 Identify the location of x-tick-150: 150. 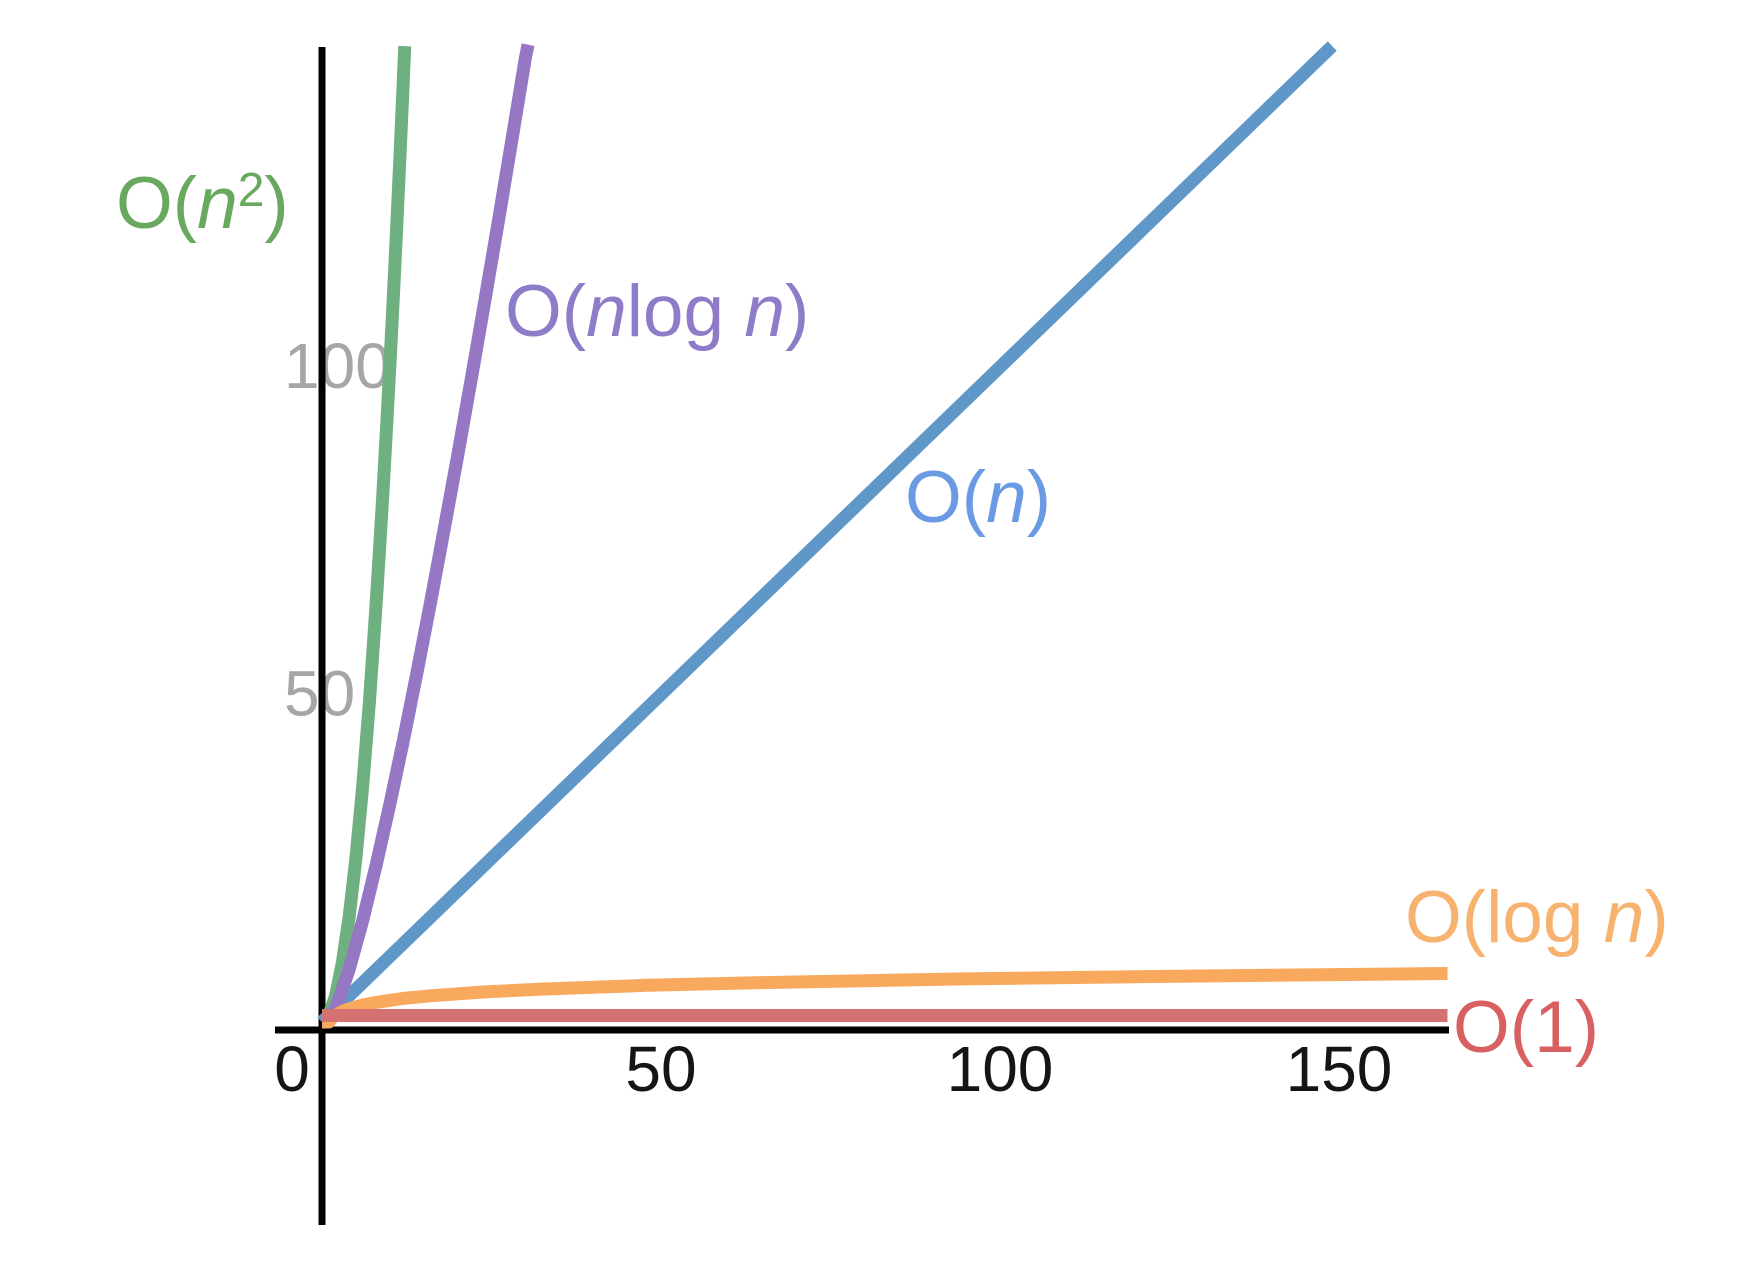
(1339, 1069).